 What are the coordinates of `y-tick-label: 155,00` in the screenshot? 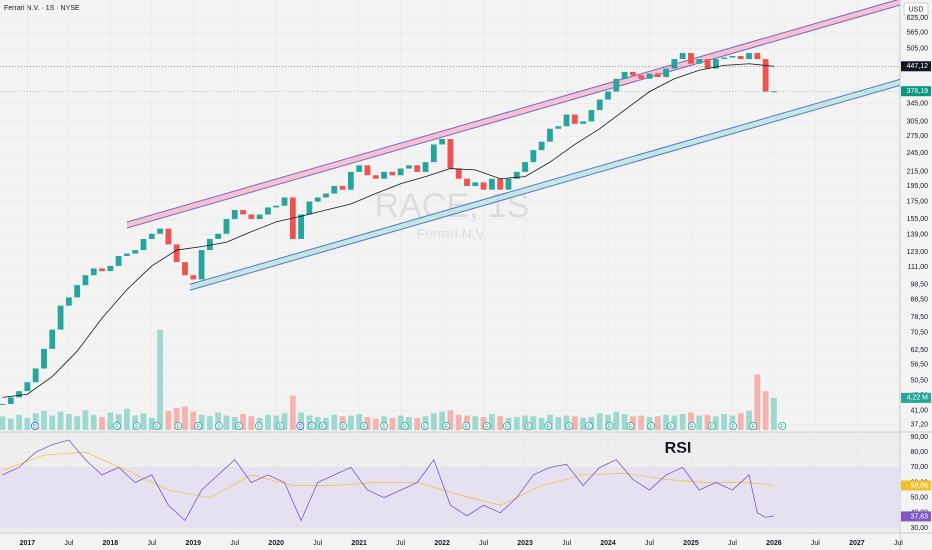 It's located at (918, 219).